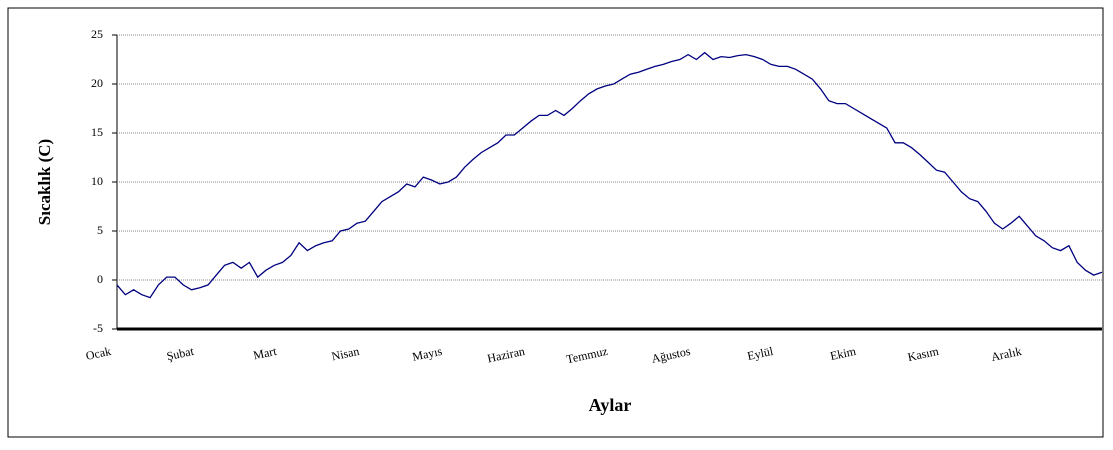 Image resolution: width=1113 pixels, height=450 pixels. I want to click on x-tick-label: Nisan, so click(345, 354).